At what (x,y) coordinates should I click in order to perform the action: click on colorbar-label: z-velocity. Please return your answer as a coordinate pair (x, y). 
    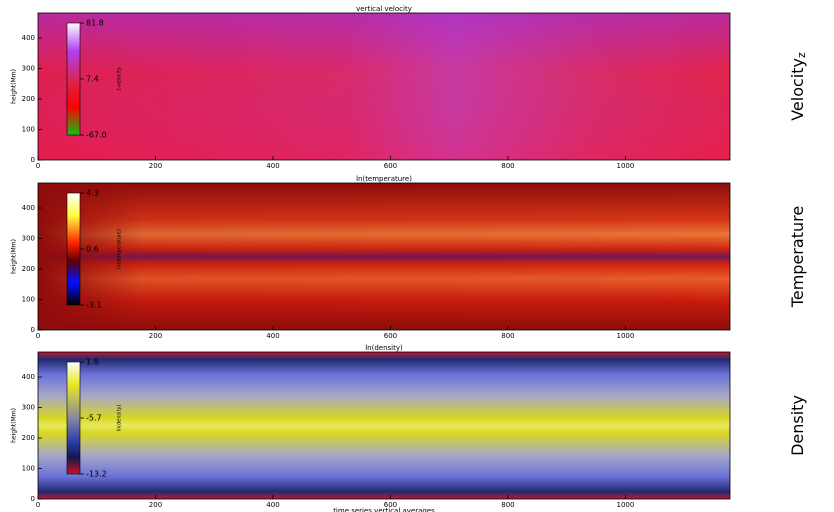
    Looking at the image, I should click on (120, 79).